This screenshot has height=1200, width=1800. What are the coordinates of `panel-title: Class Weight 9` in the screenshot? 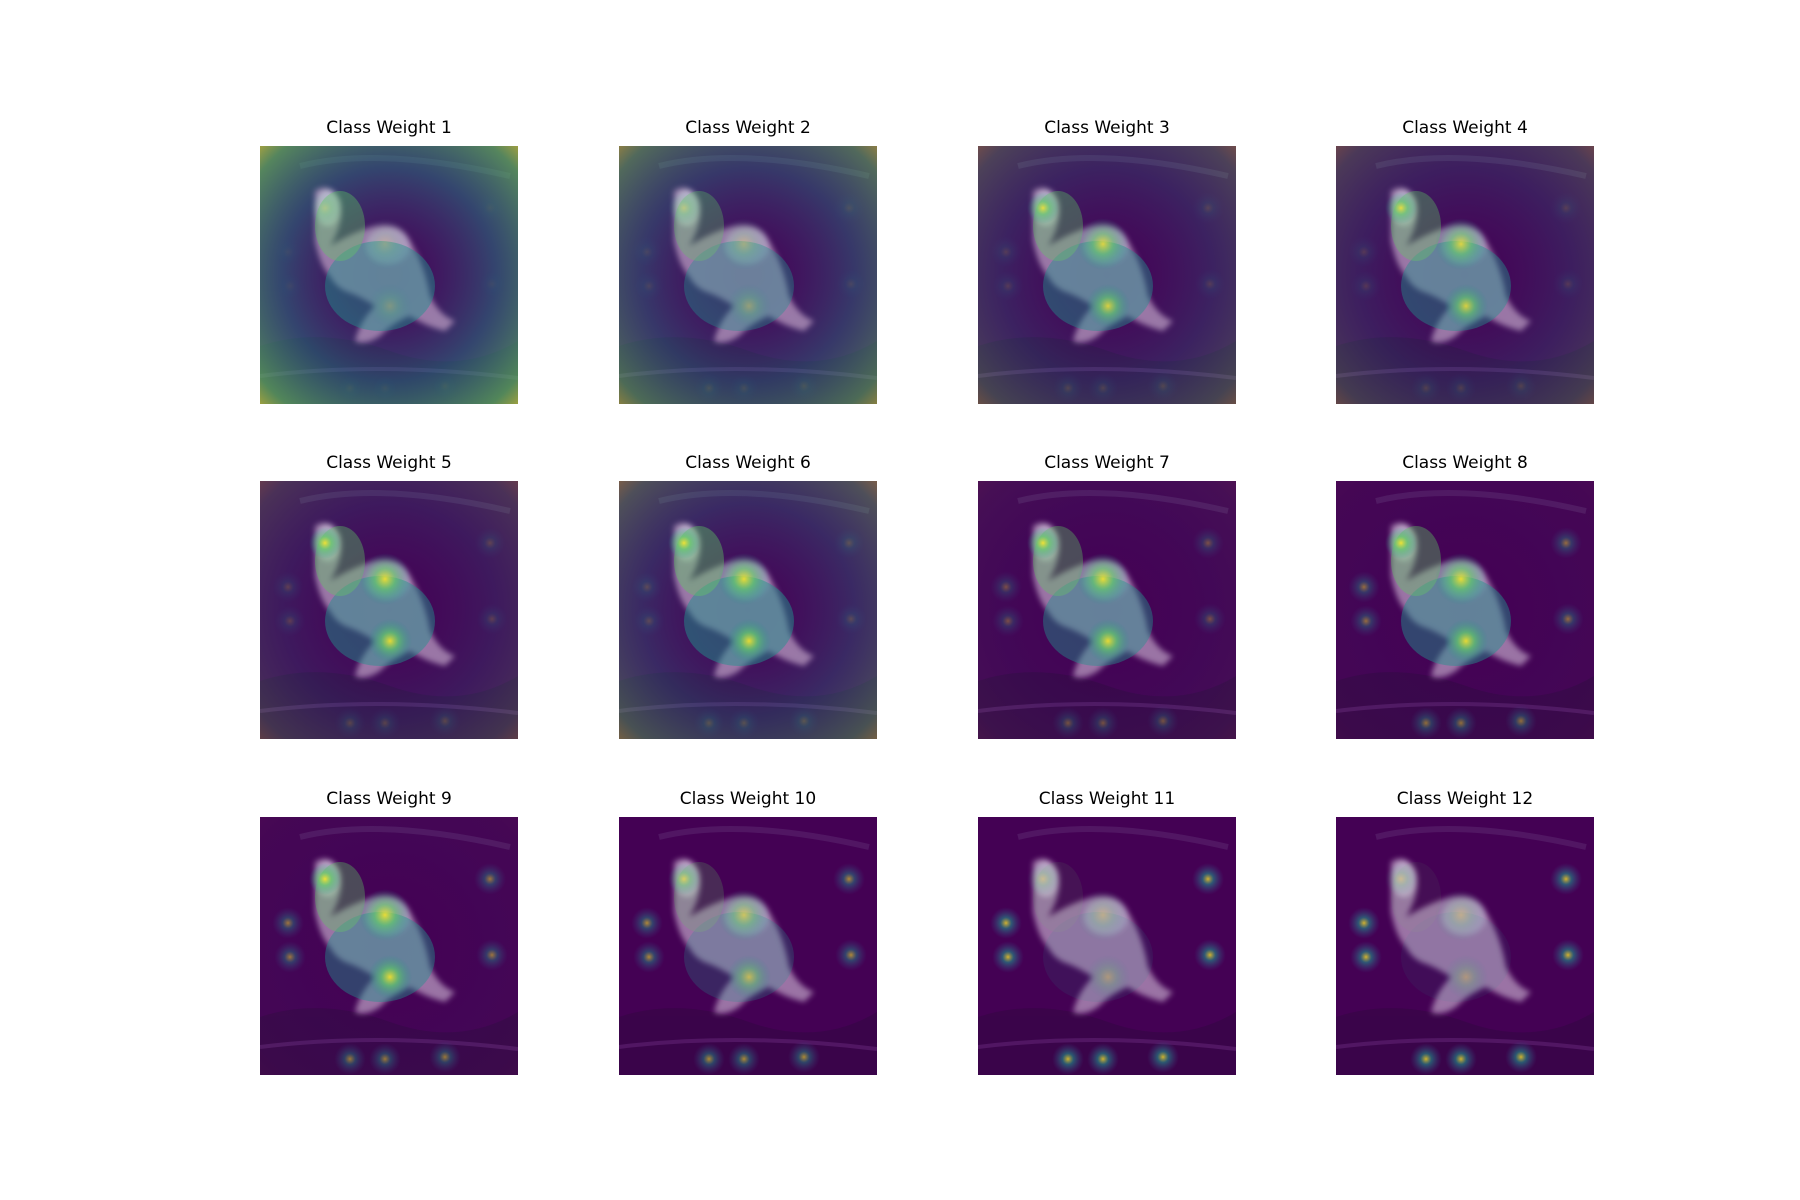 It's located at (389, 799).